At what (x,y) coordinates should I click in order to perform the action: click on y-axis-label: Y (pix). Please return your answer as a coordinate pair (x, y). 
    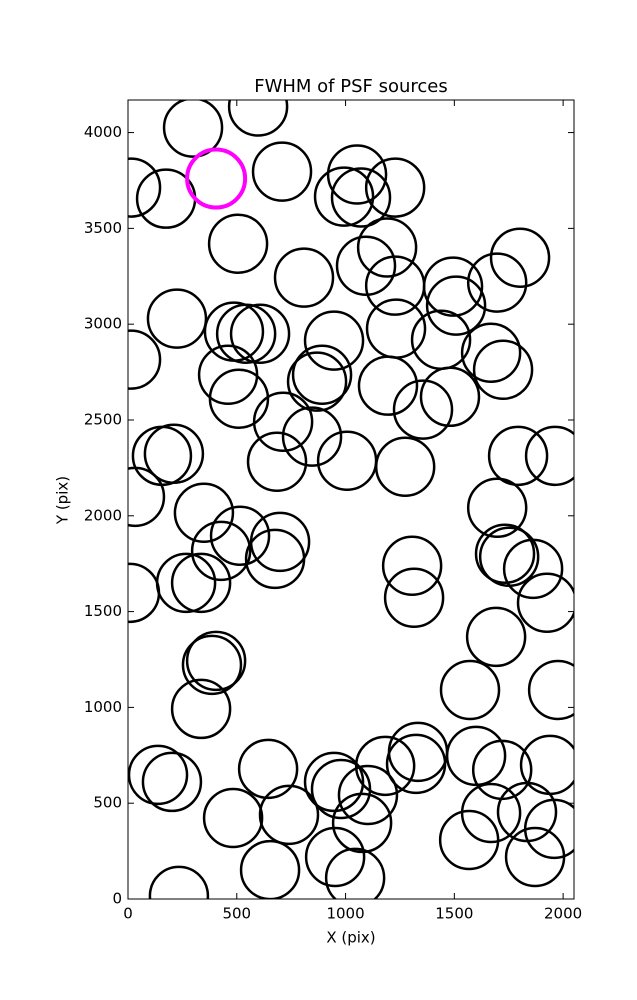
    Looking at the image, I should click on (63, 500).